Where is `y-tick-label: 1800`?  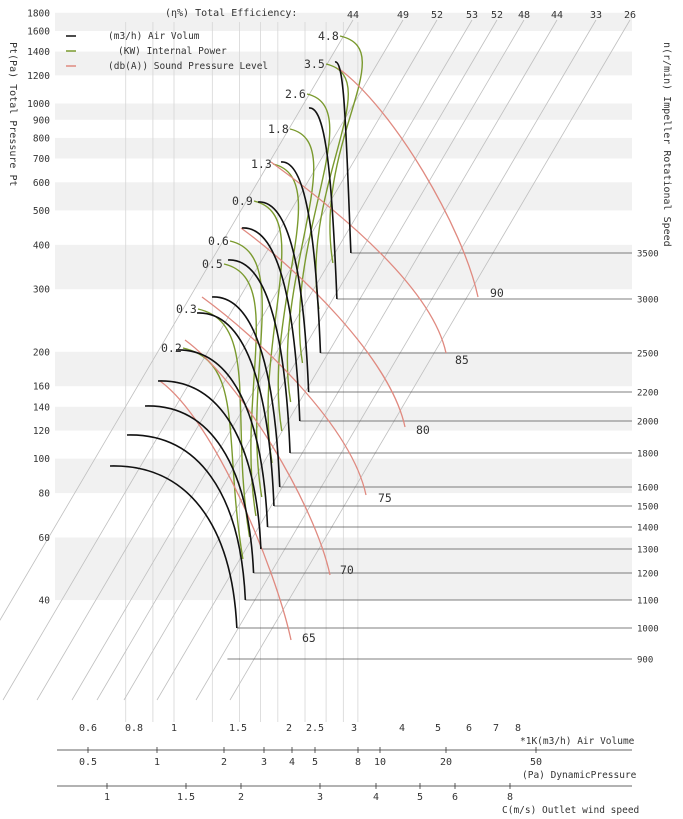
y-tick-label: 1800 is located at coordinates (38, 13).